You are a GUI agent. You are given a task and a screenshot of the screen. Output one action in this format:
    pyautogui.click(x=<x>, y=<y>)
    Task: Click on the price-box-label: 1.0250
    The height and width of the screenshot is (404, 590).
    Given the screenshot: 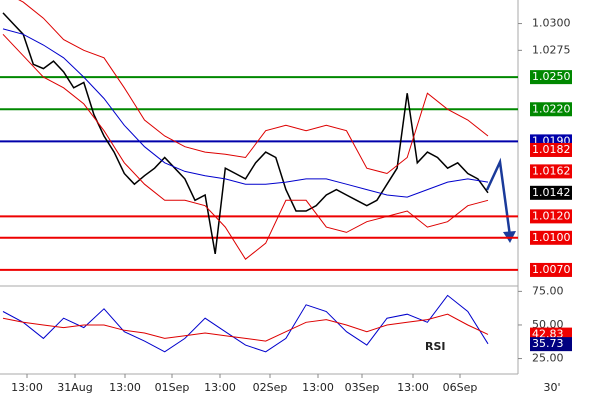 What is the action you would take?
    pyautogui.click(x=551, y=76)
    